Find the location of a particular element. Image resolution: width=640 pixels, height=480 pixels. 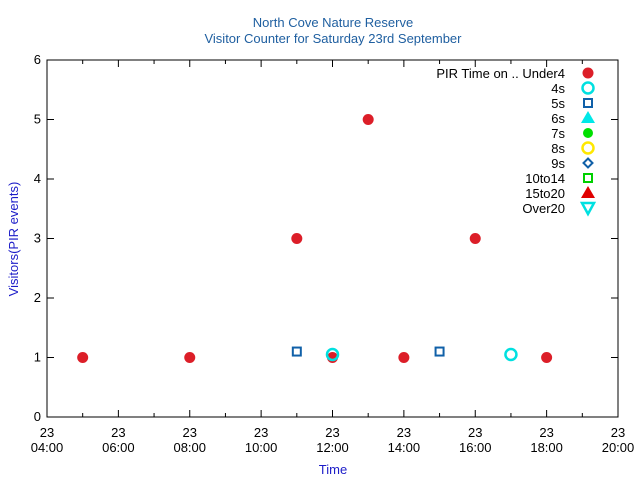

x-tick-label-time: 08:00 is located at coordinates (189, 447).